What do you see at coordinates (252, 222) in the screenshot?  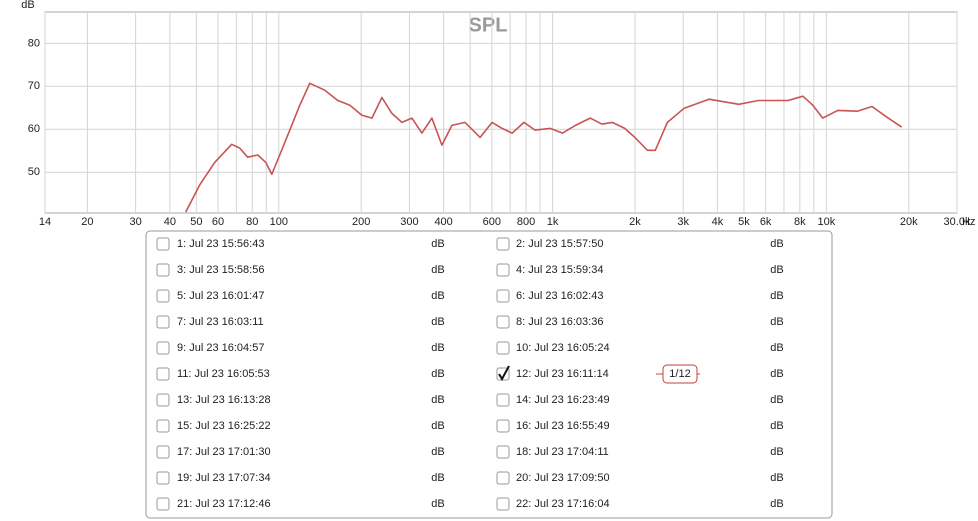 I see `x-tick-label: 80` at bounding box center [252, 222].